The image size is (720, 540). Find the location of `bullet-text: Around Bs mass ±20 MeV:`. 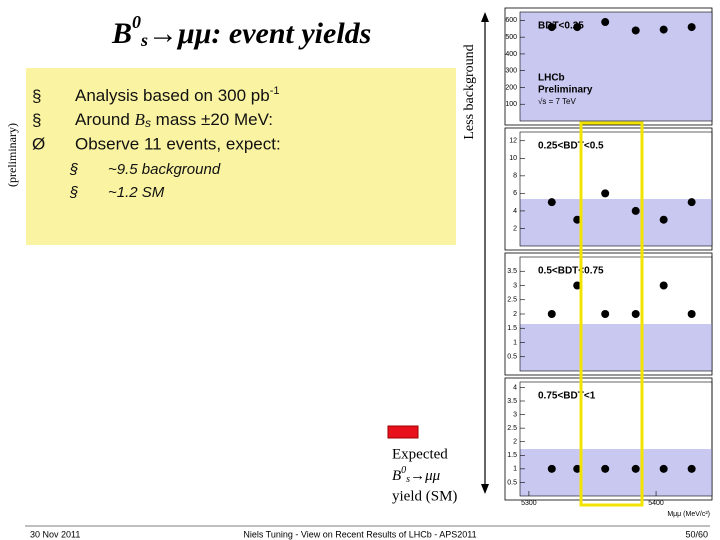

bullet-text: Around Bs mass ±20 MeV: is located at coordinates (174, 120).